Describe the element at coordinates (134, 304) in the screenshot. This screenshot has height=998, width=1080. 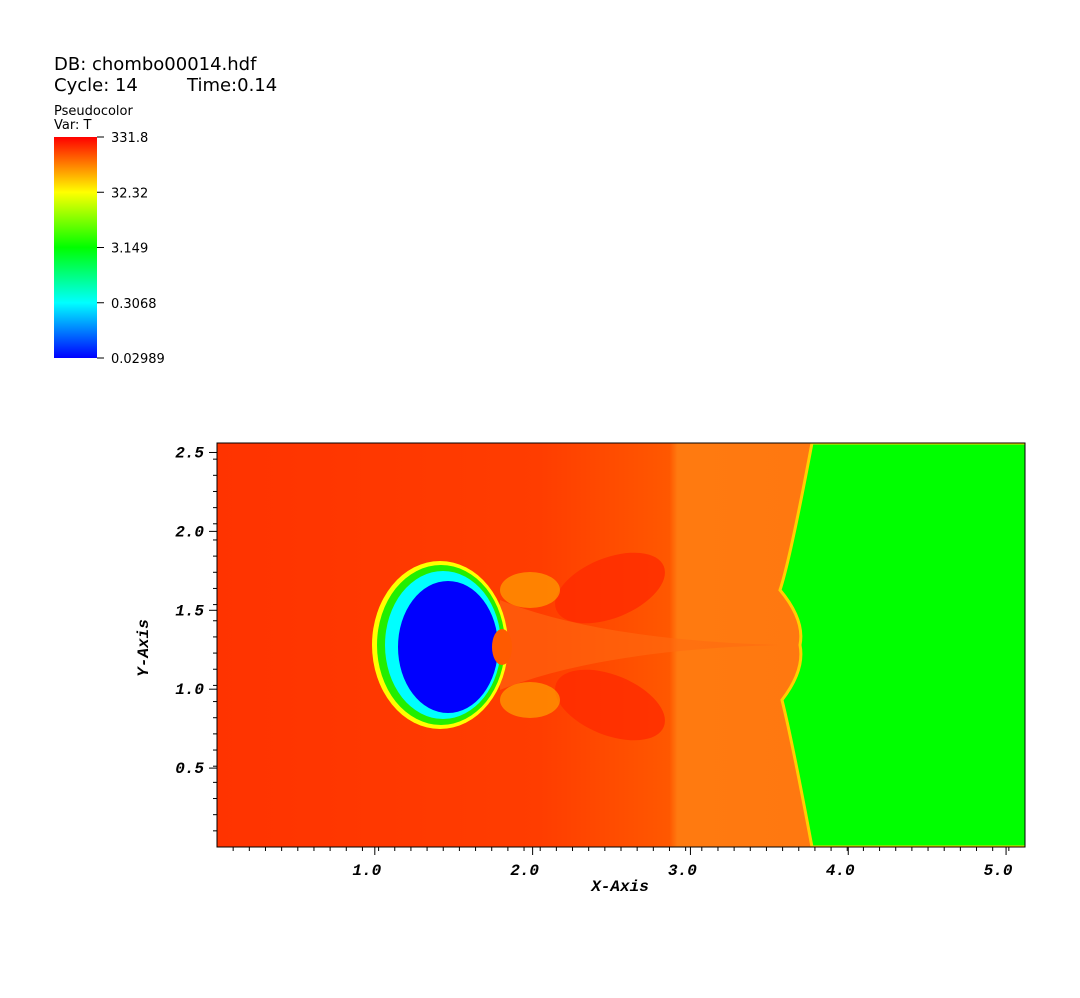
I see `colorbar-tick-label: 0.3068` at that location.